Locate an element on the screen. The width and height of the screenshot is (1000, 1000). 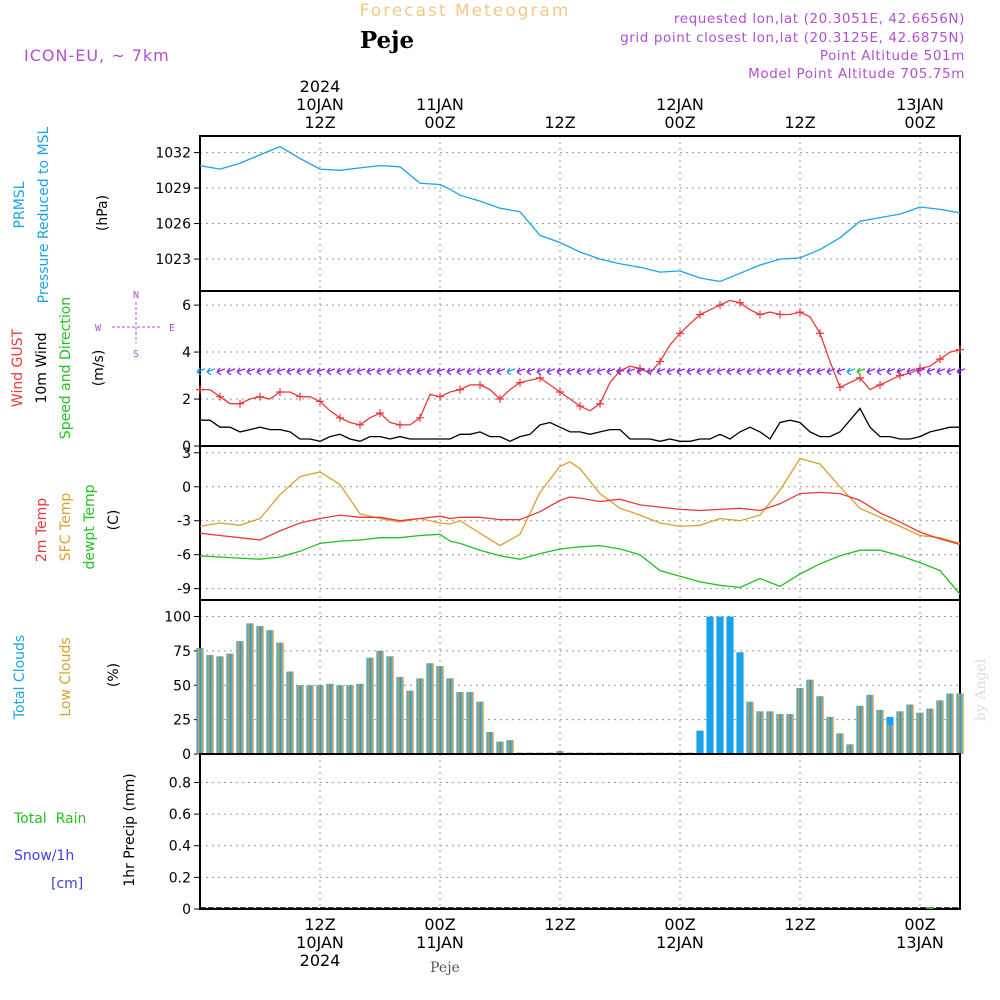
temperature-labels: 2m Temp SFC Temp dewpt Temp (C) is located at coordinates (78, 526).